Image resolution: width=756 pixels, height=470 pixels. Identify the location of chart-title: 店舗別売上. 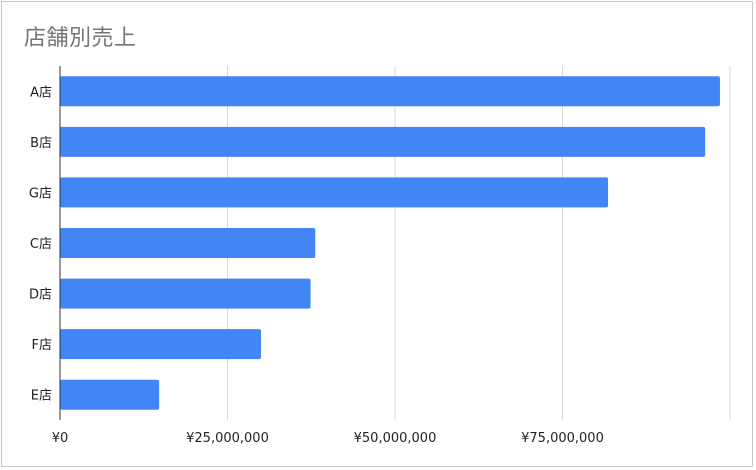
(80, 38).